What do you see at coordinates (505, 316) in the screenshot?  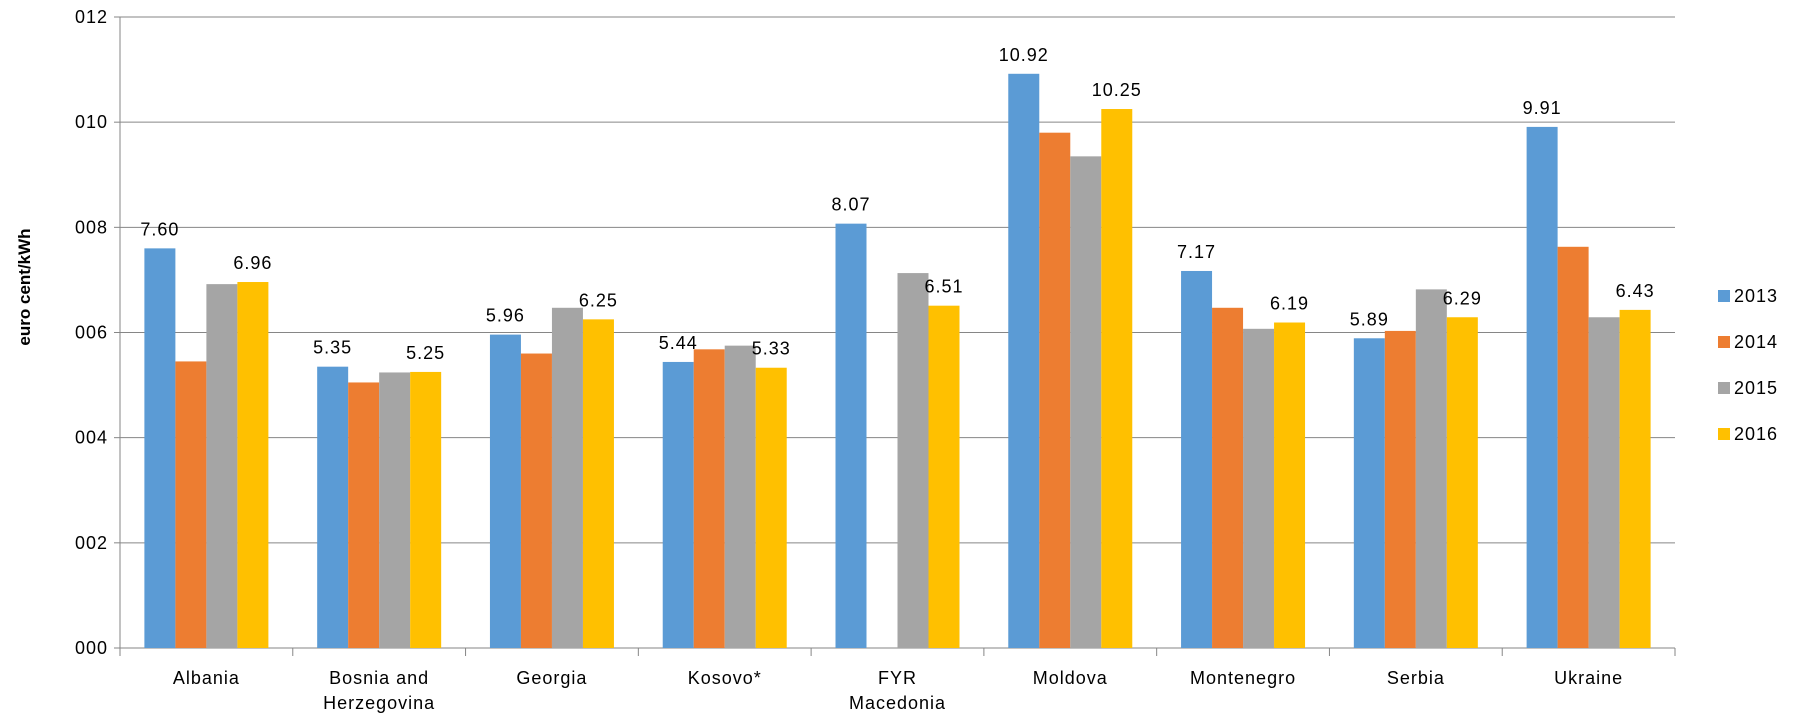 I see `data-label: 5.96` at bounding box center [505, 316].